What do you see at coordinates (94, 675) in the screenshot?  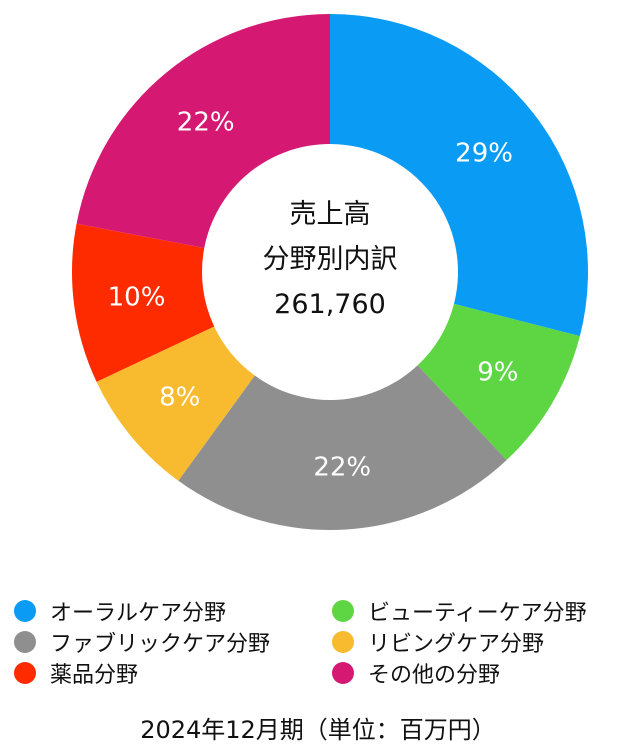 I see `legend-label: 薬品分野` at bounding box center [94, 675].